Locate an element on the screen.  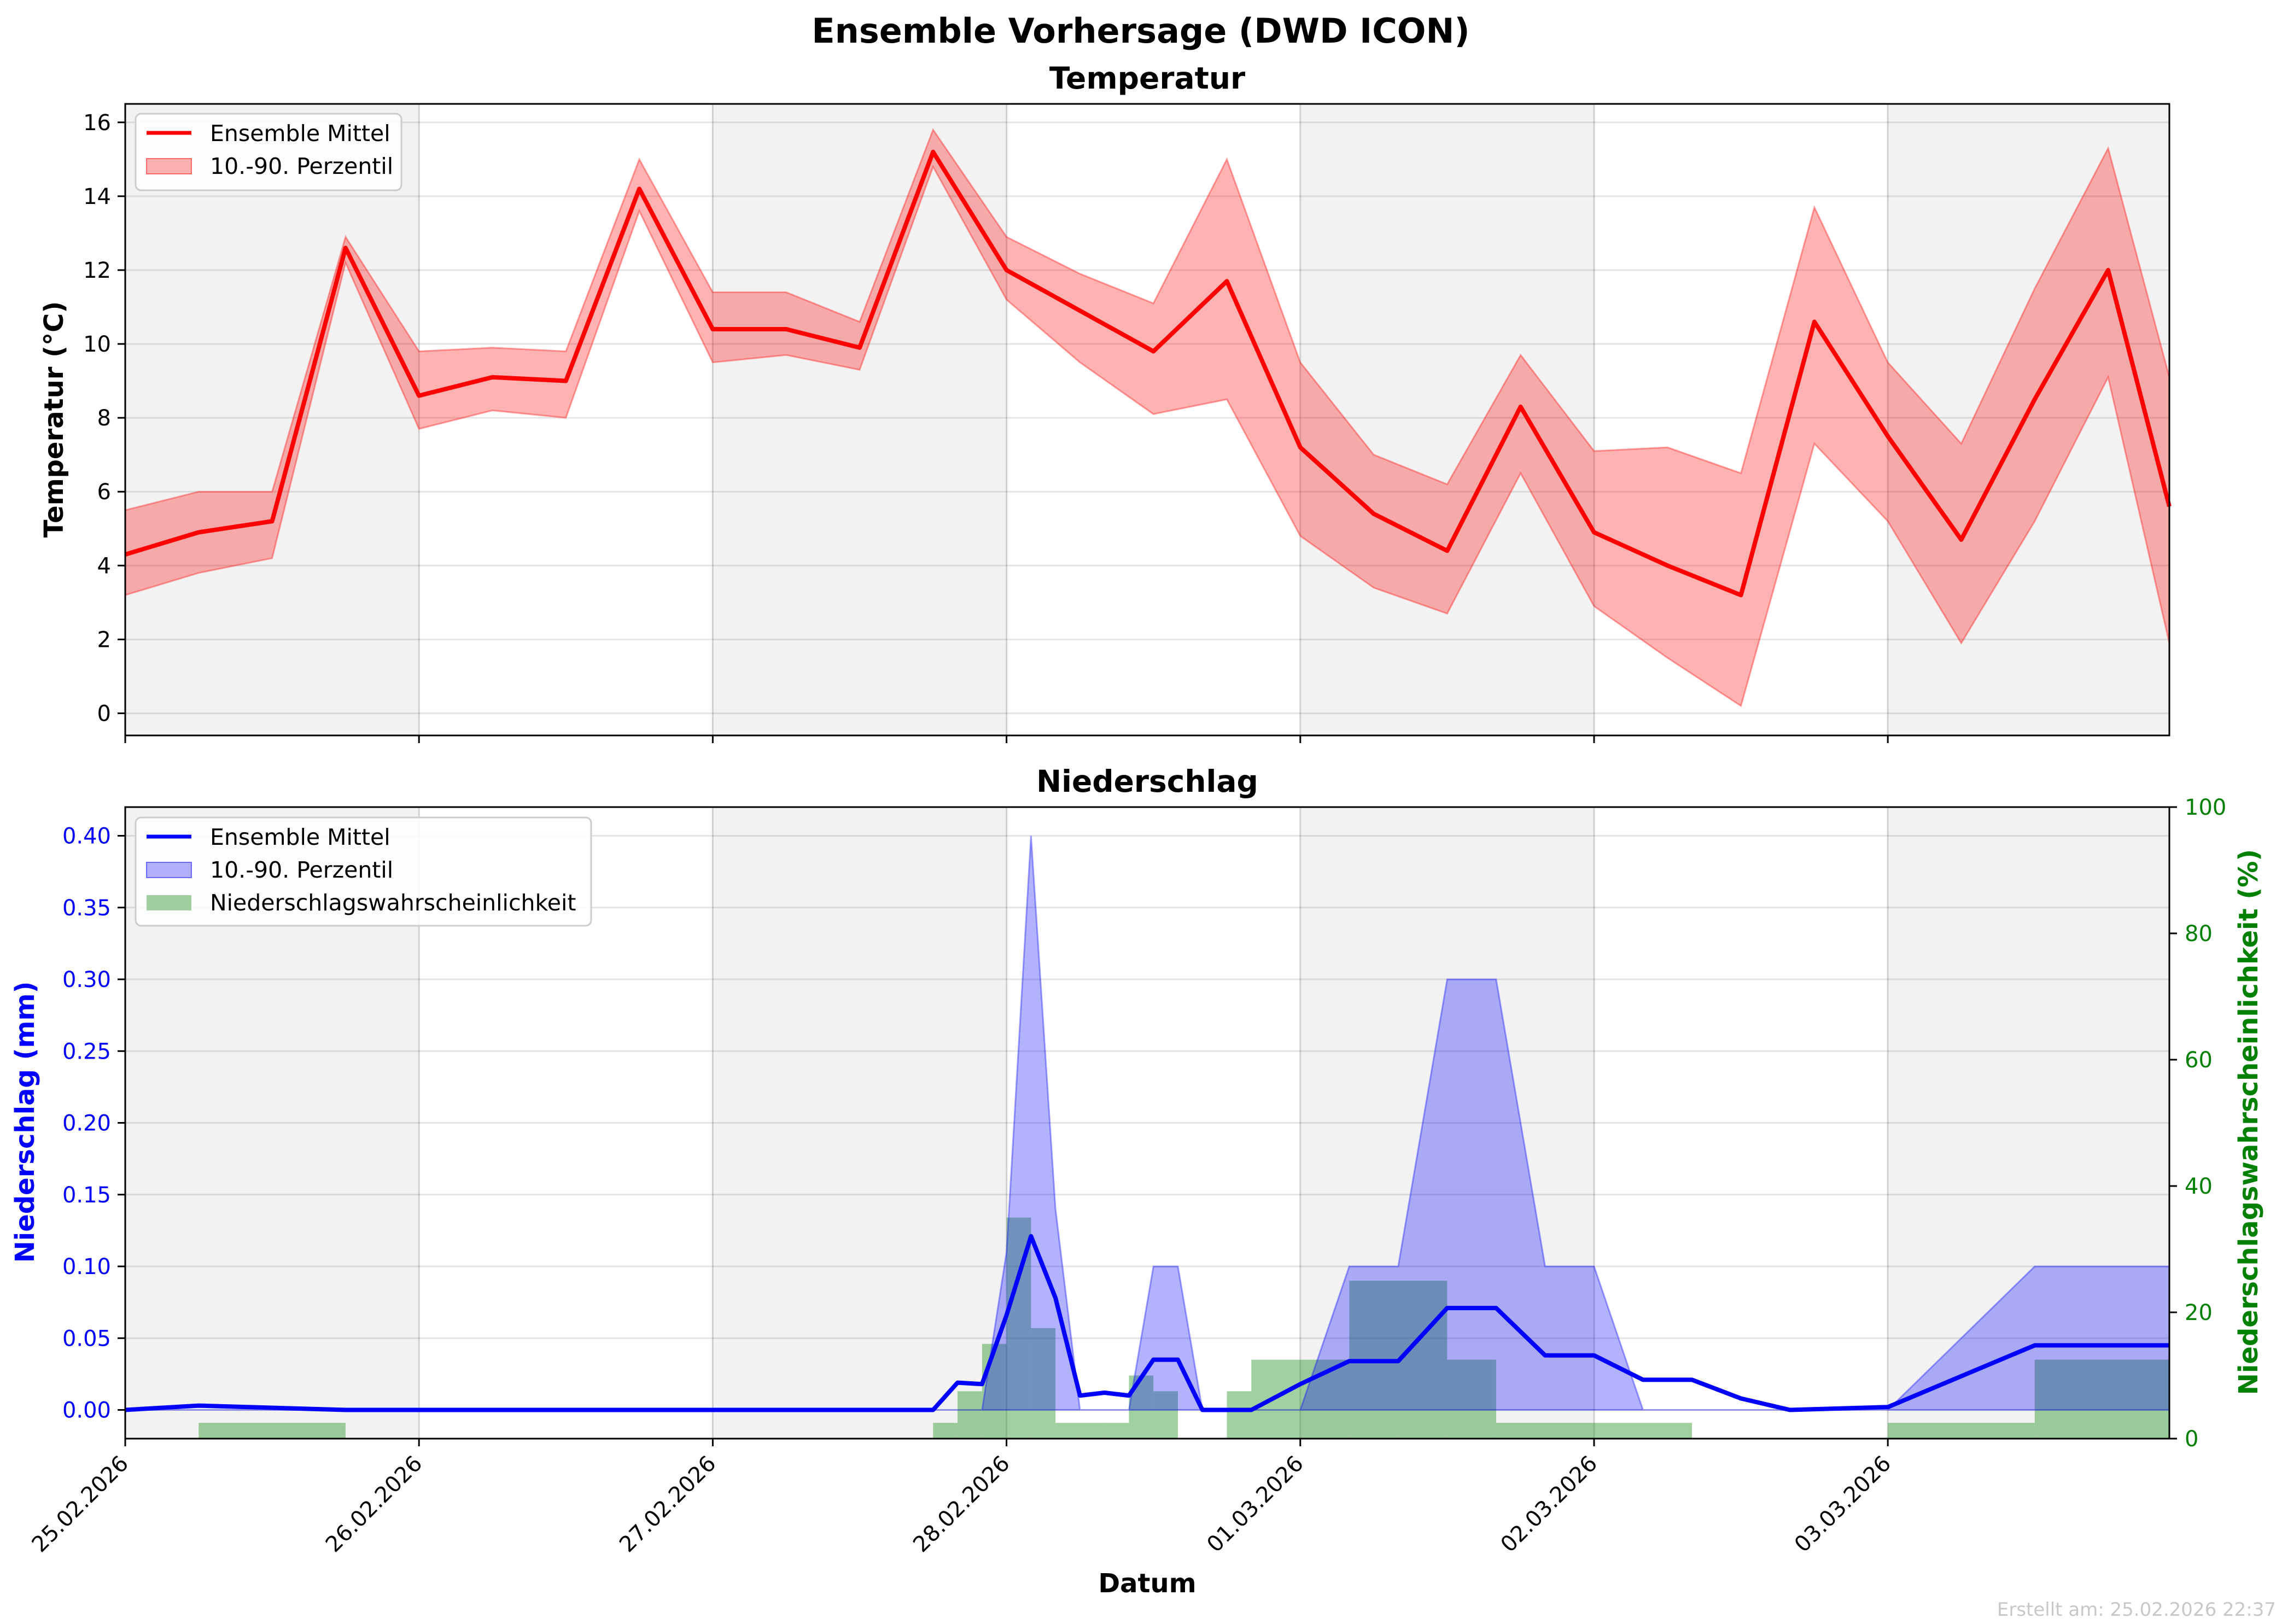
precipitation-mean-path is located at coordinates (1147, 1323).